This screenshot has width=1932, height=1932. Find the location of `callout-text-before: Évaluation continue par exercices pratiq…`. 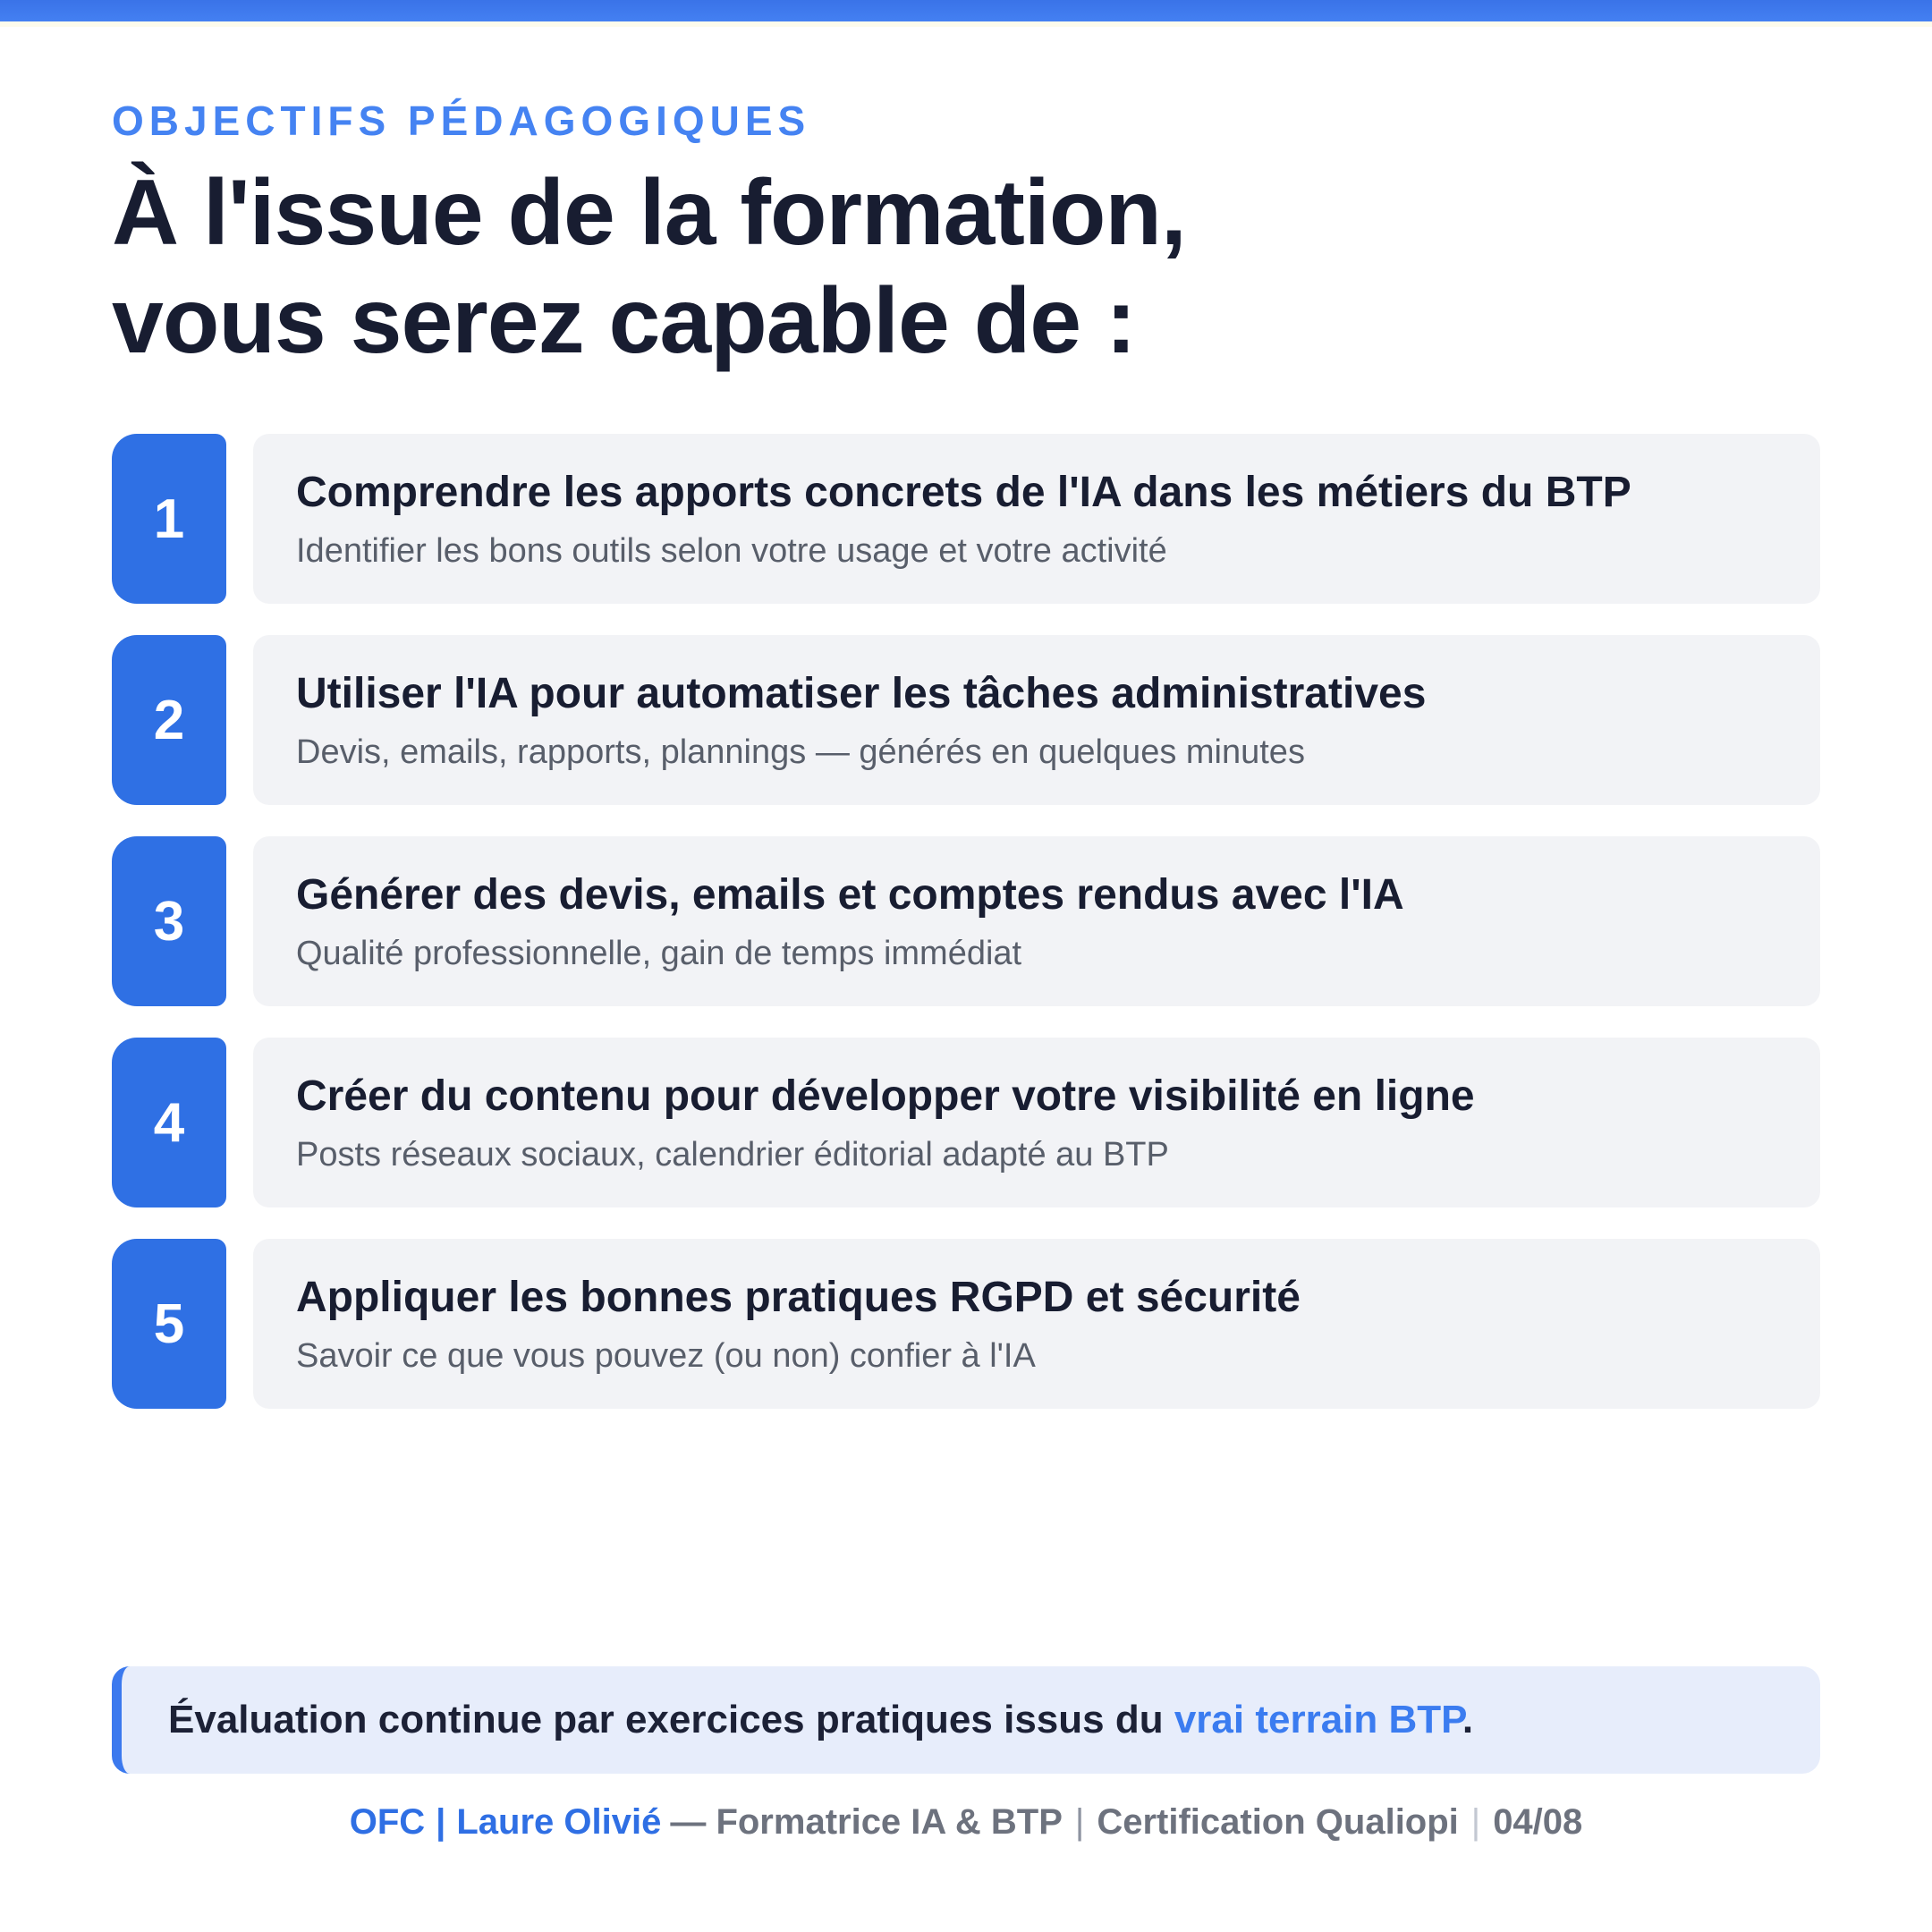

callout-text-before: Évaluation continue par exercices pratiq… is located at coordinates (671, 1720).